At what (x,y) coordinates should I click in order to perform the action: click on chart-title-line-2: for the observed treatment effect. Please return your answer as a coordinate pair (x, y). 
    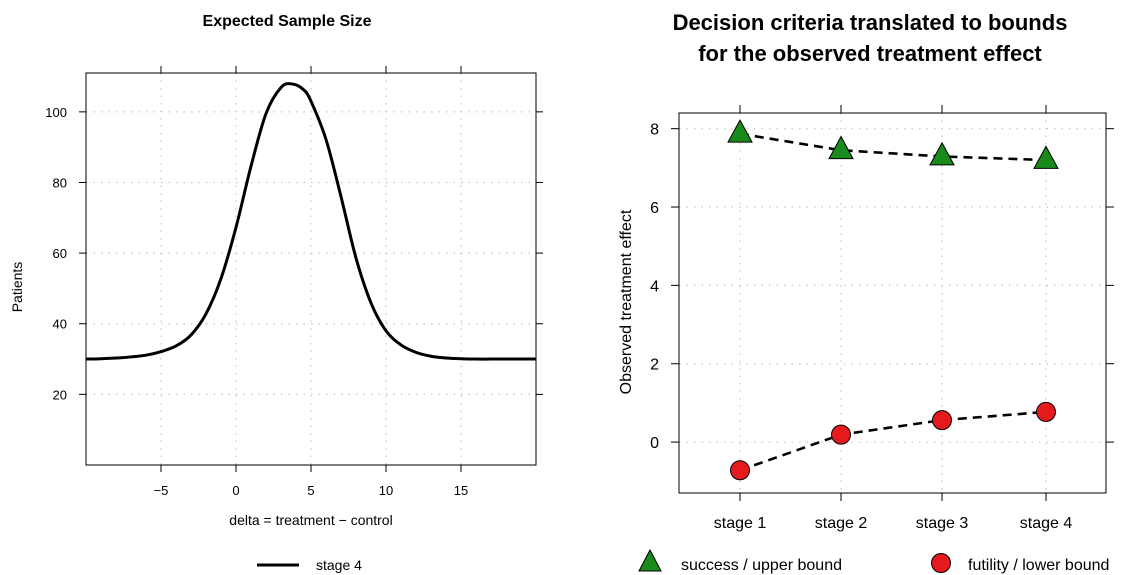
    Looking at the image, I should click on (870, 53).